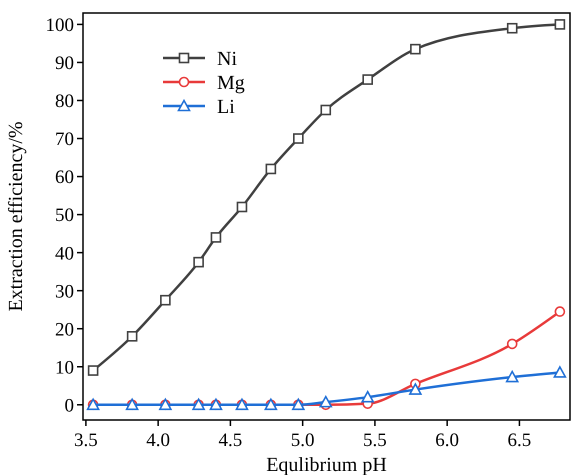  I want to click on x-tick-label: 3.5, so click(86, 440).